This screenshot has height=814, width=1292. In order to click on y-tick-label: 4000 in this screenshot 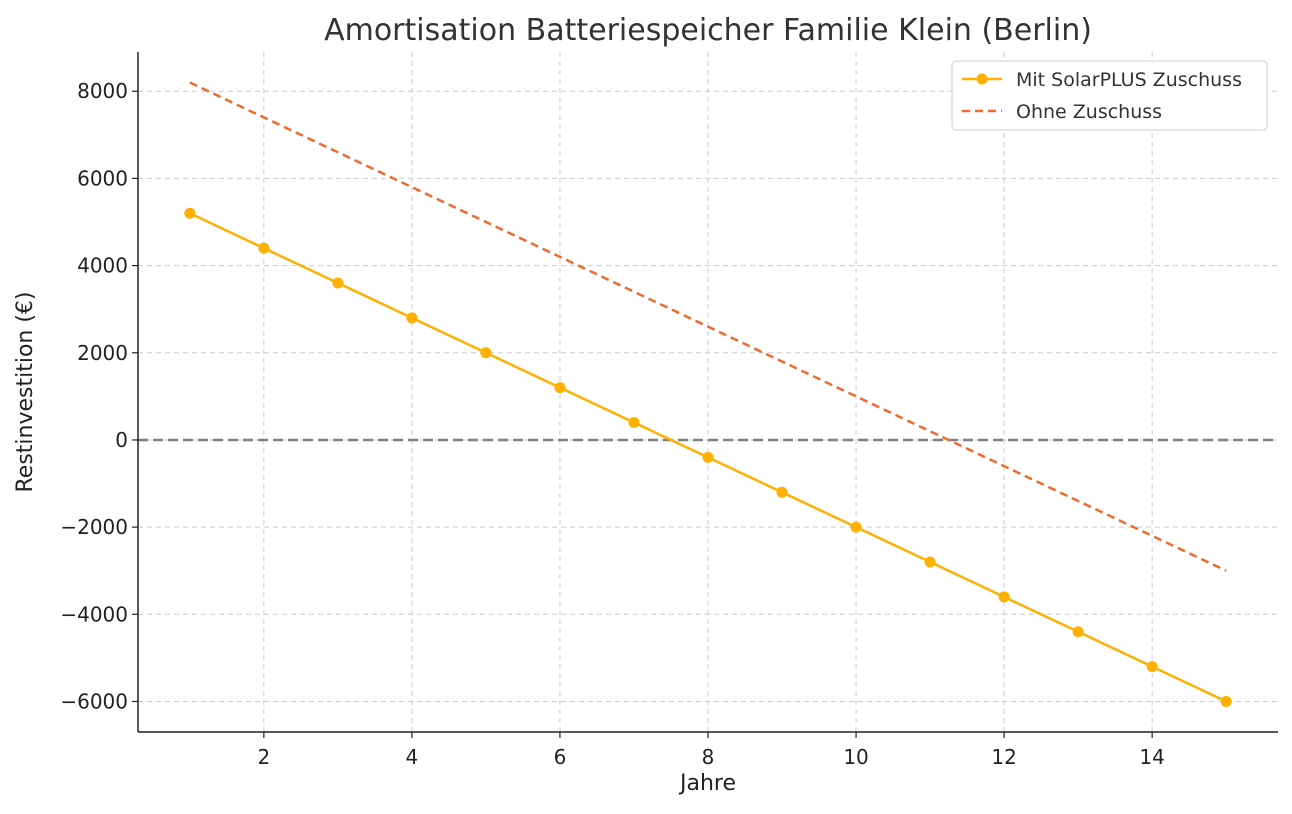, I will do `click(102, 266)`.